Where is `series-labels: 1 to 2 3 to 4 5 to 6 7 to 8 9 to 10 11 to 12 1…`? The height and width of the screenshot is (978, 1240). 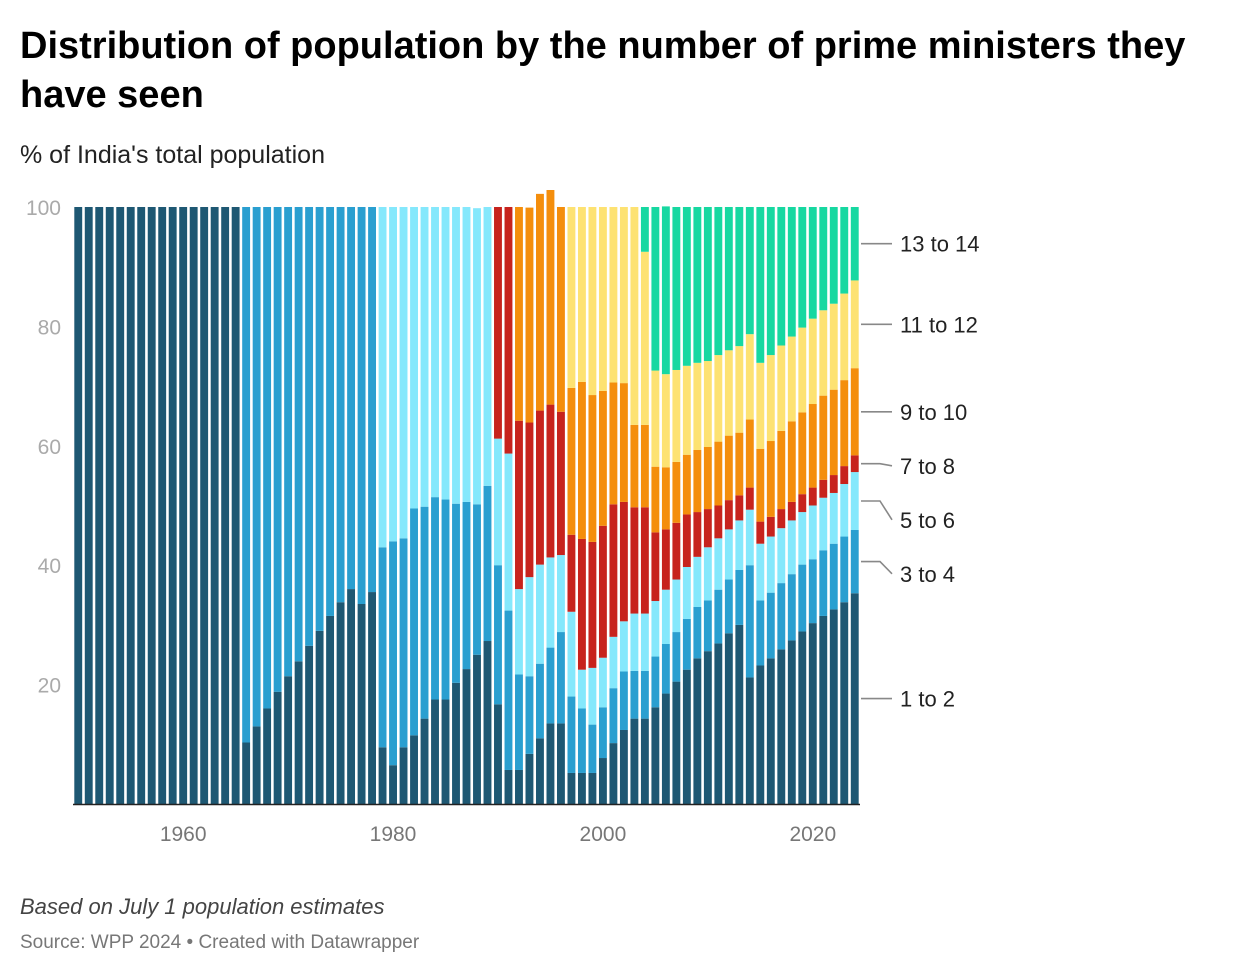 series-labels: 1 to 2 3 to 4 5 to 6 7 to 8 9 to 10 11 to 12 1… is located at coordinates (920, 472).